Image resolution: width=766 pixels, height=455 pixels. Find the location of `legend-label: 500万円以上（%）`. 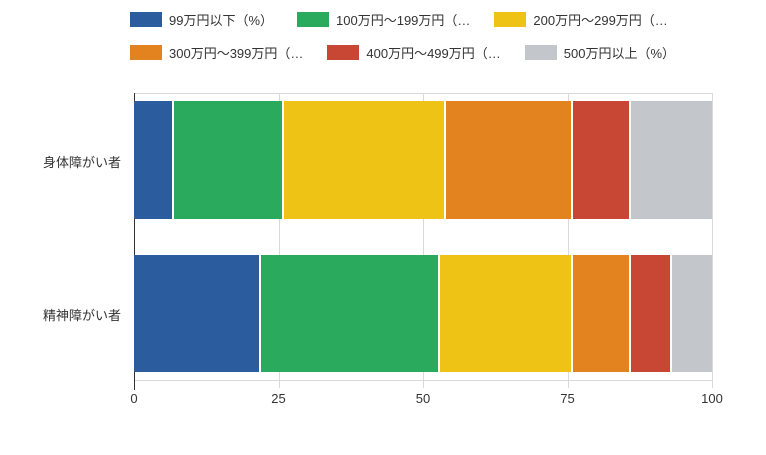

legend-label: 500万円以上（%） is located at coordinates (619, 53).